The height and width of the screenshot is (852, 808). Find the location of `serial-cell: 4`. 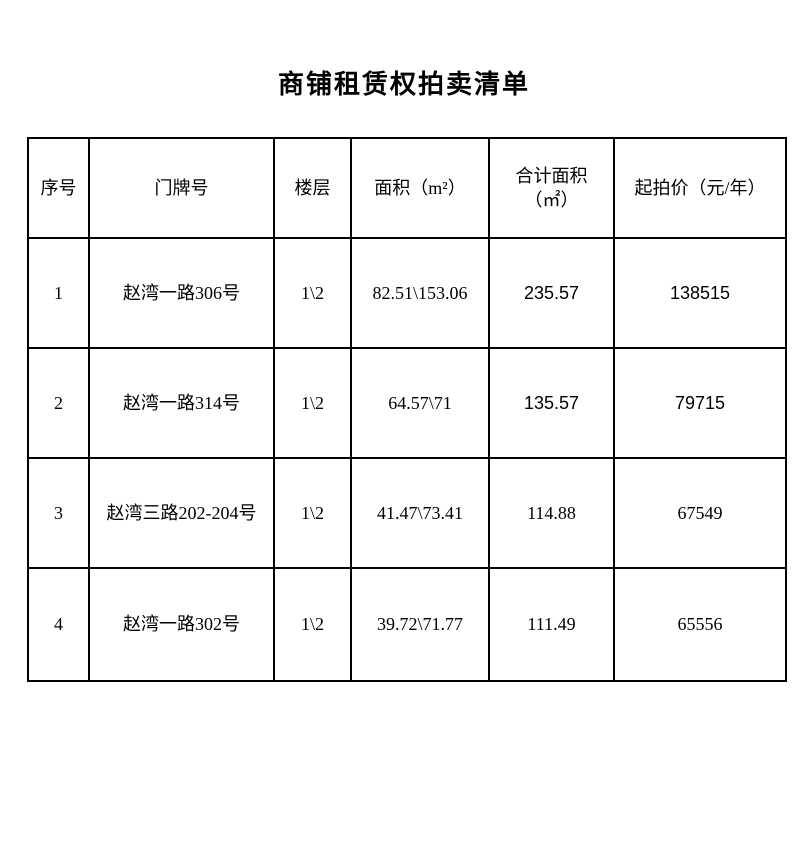

serial-cell: 4 is located at coordinates (58, 624).